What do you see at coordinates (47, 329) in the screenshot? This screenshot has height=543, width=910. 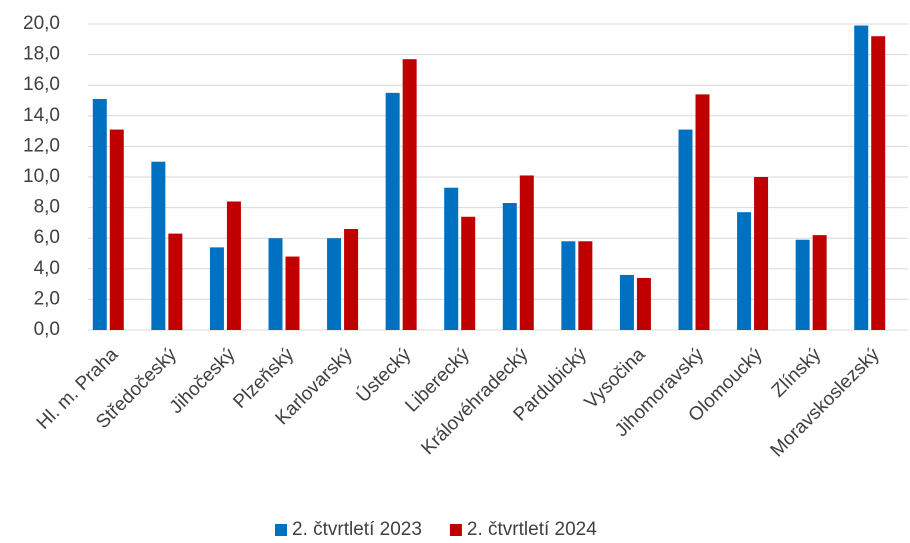 I see `y-tick-label: 0,0` at bounding box center [47, 329].